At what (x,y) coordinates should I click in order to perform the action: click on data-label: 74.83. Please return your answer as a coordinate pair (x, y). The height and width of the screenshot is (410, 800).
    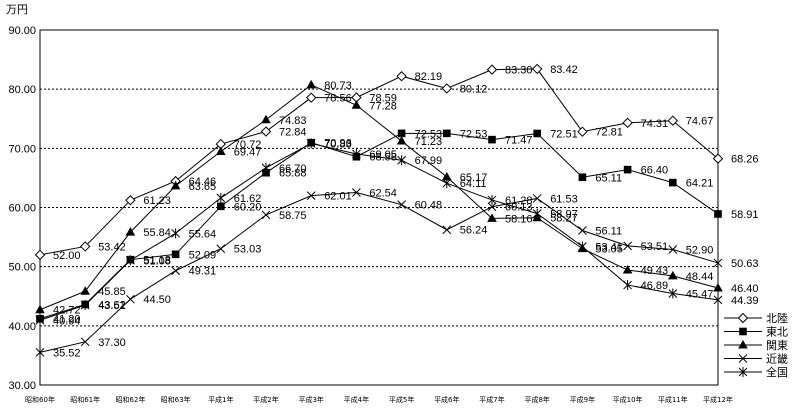
    Looking at the image, I should click on (293, 121).